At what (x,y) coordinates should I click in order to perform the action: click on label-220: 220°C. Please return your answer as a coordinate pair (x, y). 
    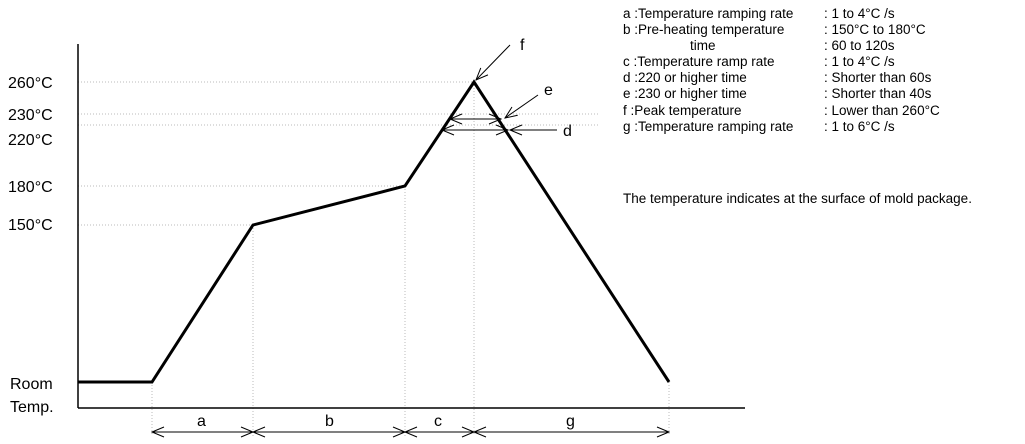
    Looking at the image, I should click on (30, 140).